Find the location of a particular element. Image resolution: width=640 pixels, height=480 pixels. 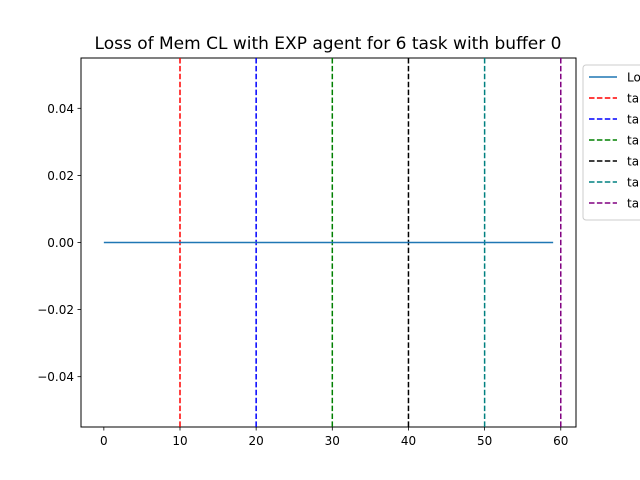

legend-label-5: ta is located at coordinates (633, 162).